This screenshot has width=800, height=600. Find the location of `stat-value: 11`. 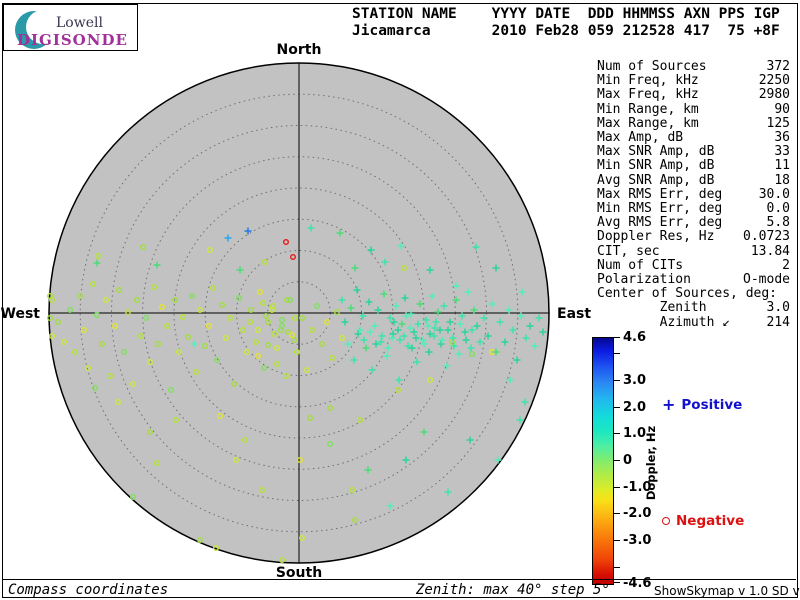

stat-value: 11 is located at coordinates (782, 166).